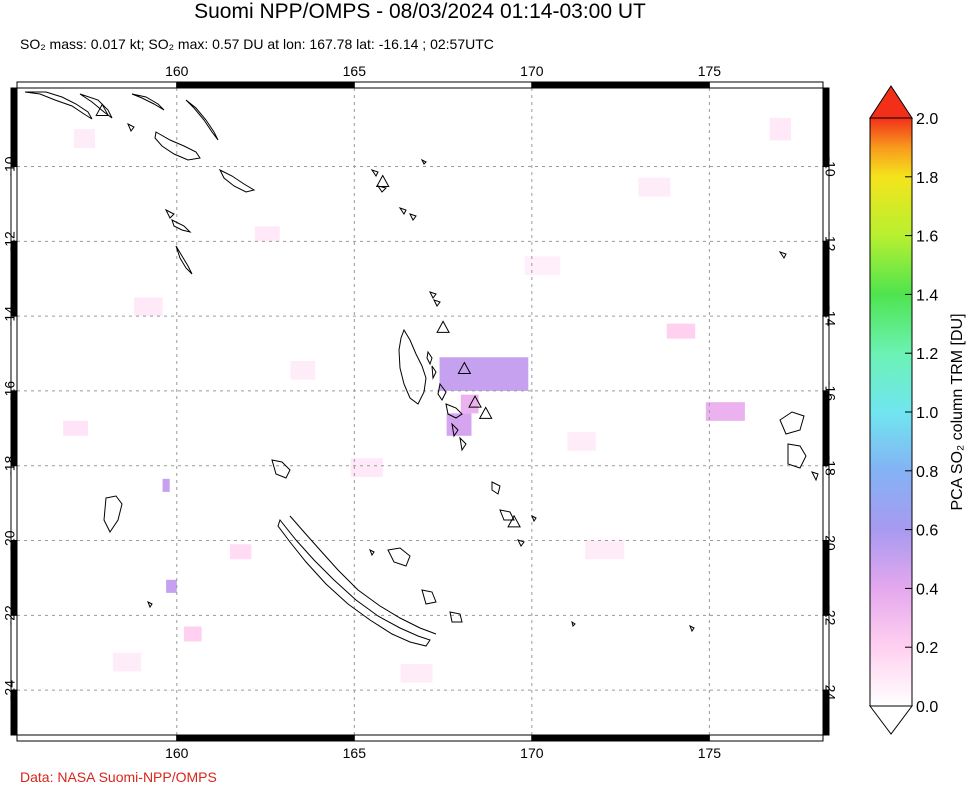 The height and width of the screenshot is (800, 975). I want to click on x-tick-label-bottom: 165, so click(355, 753).